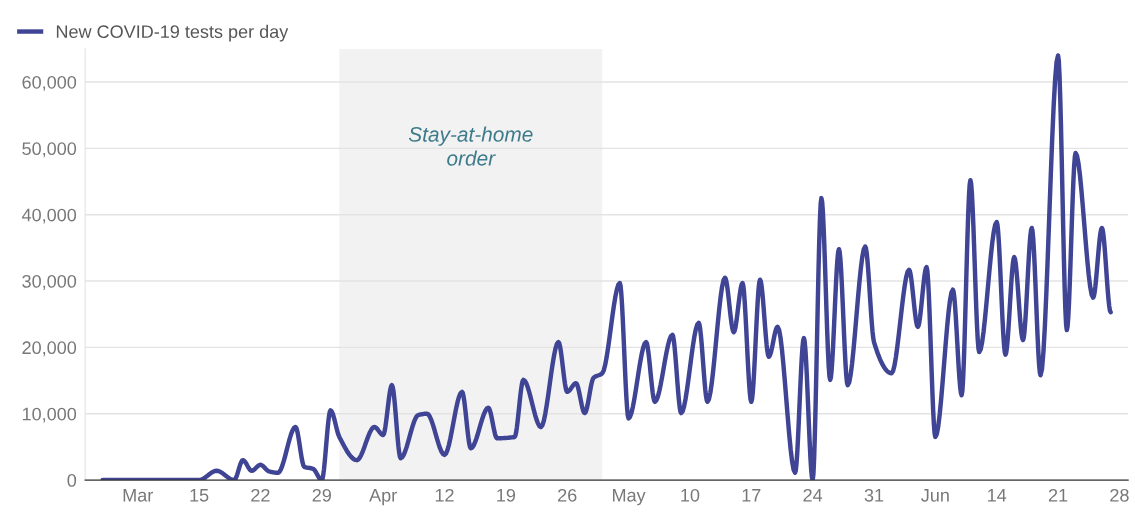 The image size is (1135, 514). Describe the element at coordinates (813, 495) in the screenshot. I see `x-tick-label: 24` at that location.